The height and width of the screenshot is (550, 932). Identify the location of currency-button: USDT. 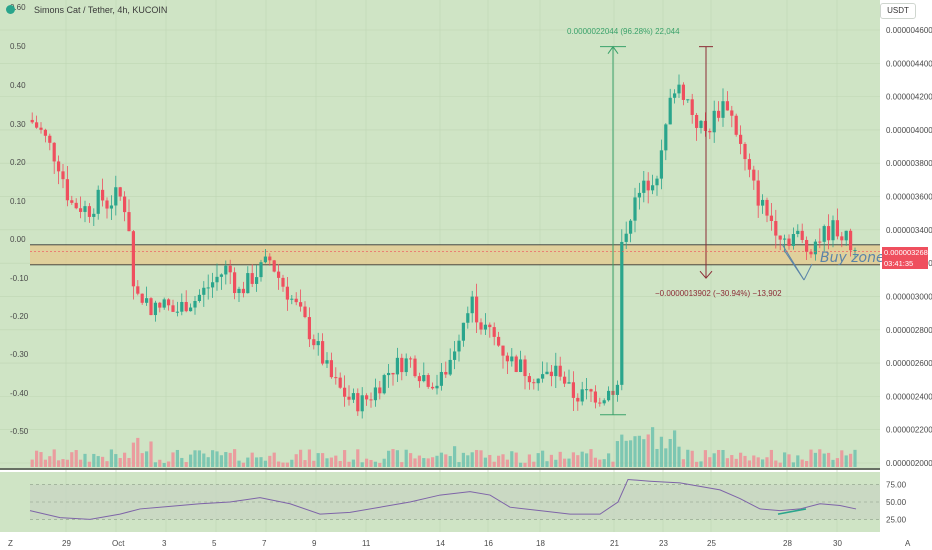
(898, 11).